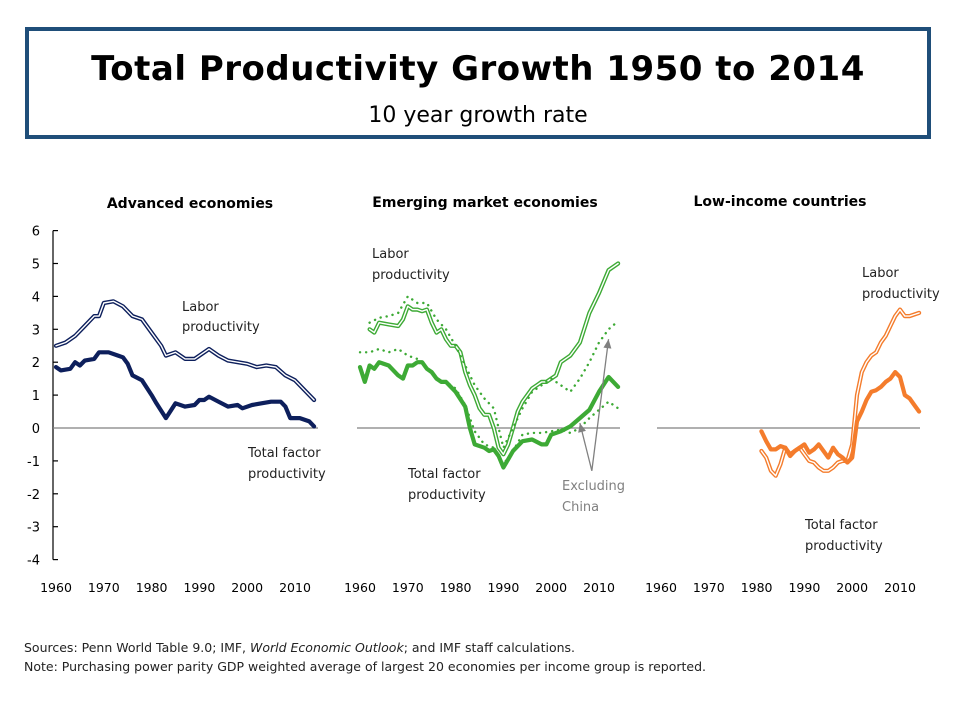 The height and width of the screenshot is (720, 960). I want to click on y-axis: 6 5 4 3 2 1 0 -1 -2 -3 -4, so click(42, 397).